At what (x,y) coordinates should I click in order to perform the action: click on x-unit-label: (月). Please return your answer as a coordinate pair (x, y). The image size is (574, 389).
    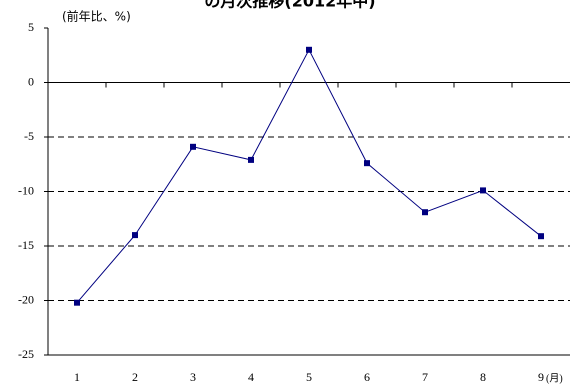
    Looking at the image, I should click on (554, 378).